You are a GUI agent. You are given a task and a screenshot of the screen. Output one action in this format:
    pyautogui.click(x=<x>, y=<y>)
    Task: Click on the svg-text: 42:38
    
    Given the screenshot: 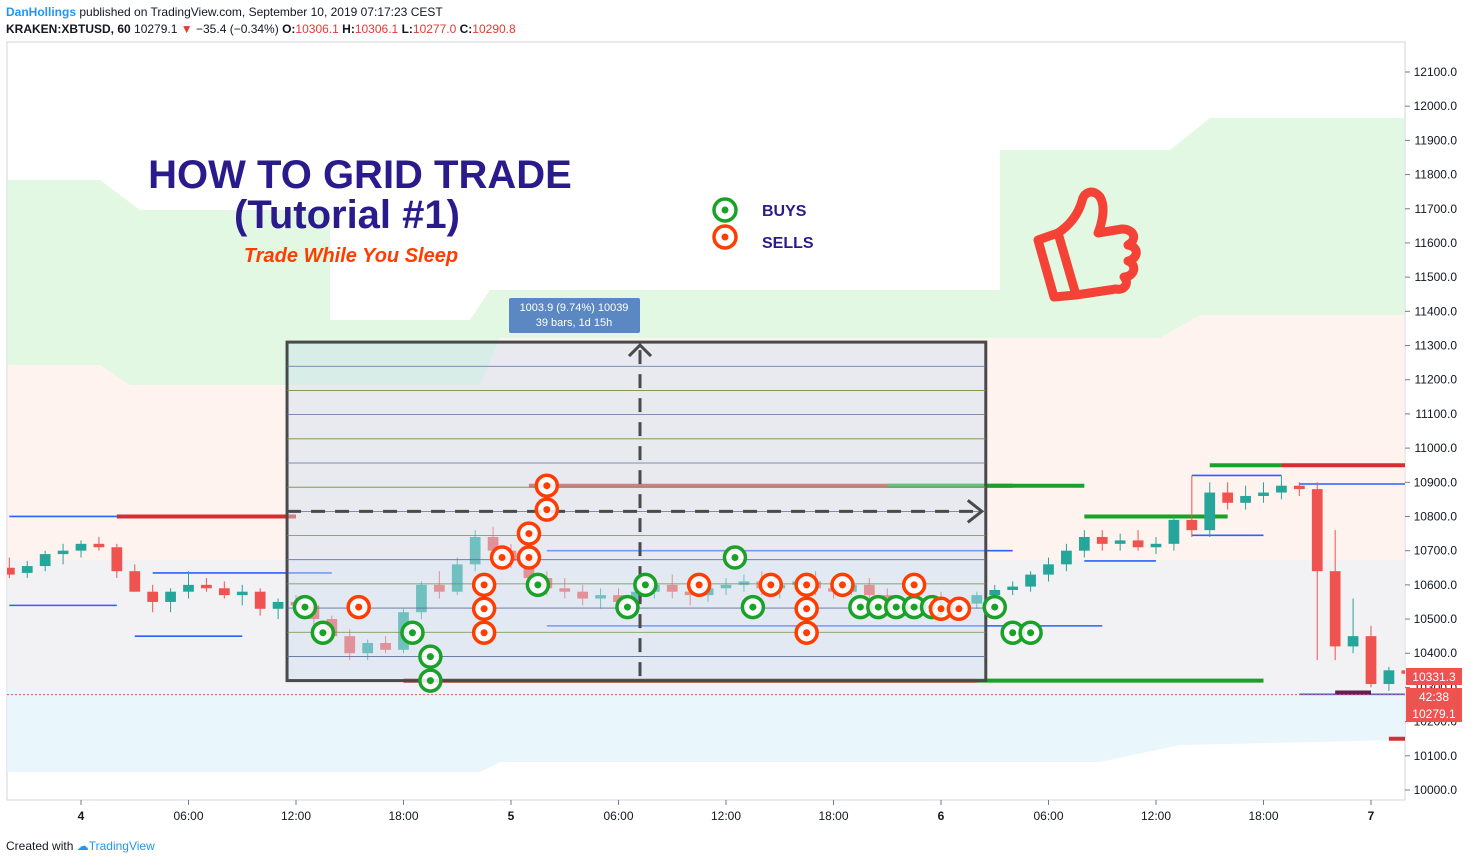 What is the action you would take?
    pyautogui.click(x=1434, y=697)
    